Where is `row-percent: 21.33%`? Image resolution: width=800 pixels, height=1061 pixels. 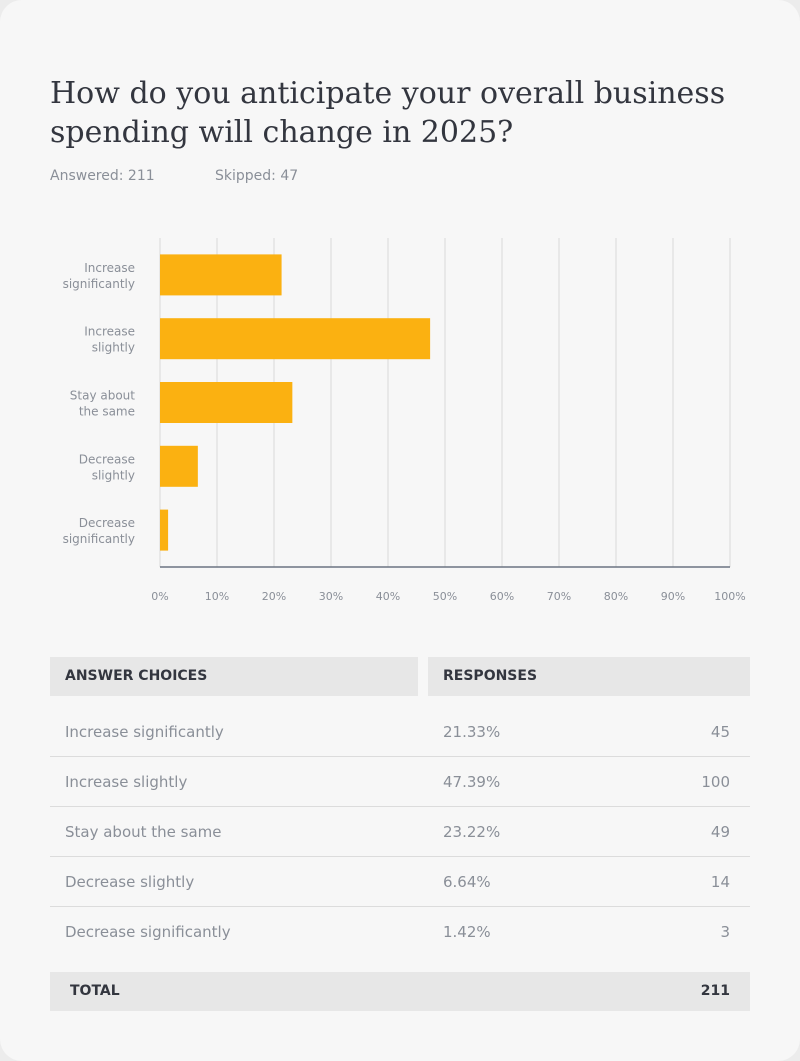
row-percent: 21.33% is located at coordinates (472, 732).